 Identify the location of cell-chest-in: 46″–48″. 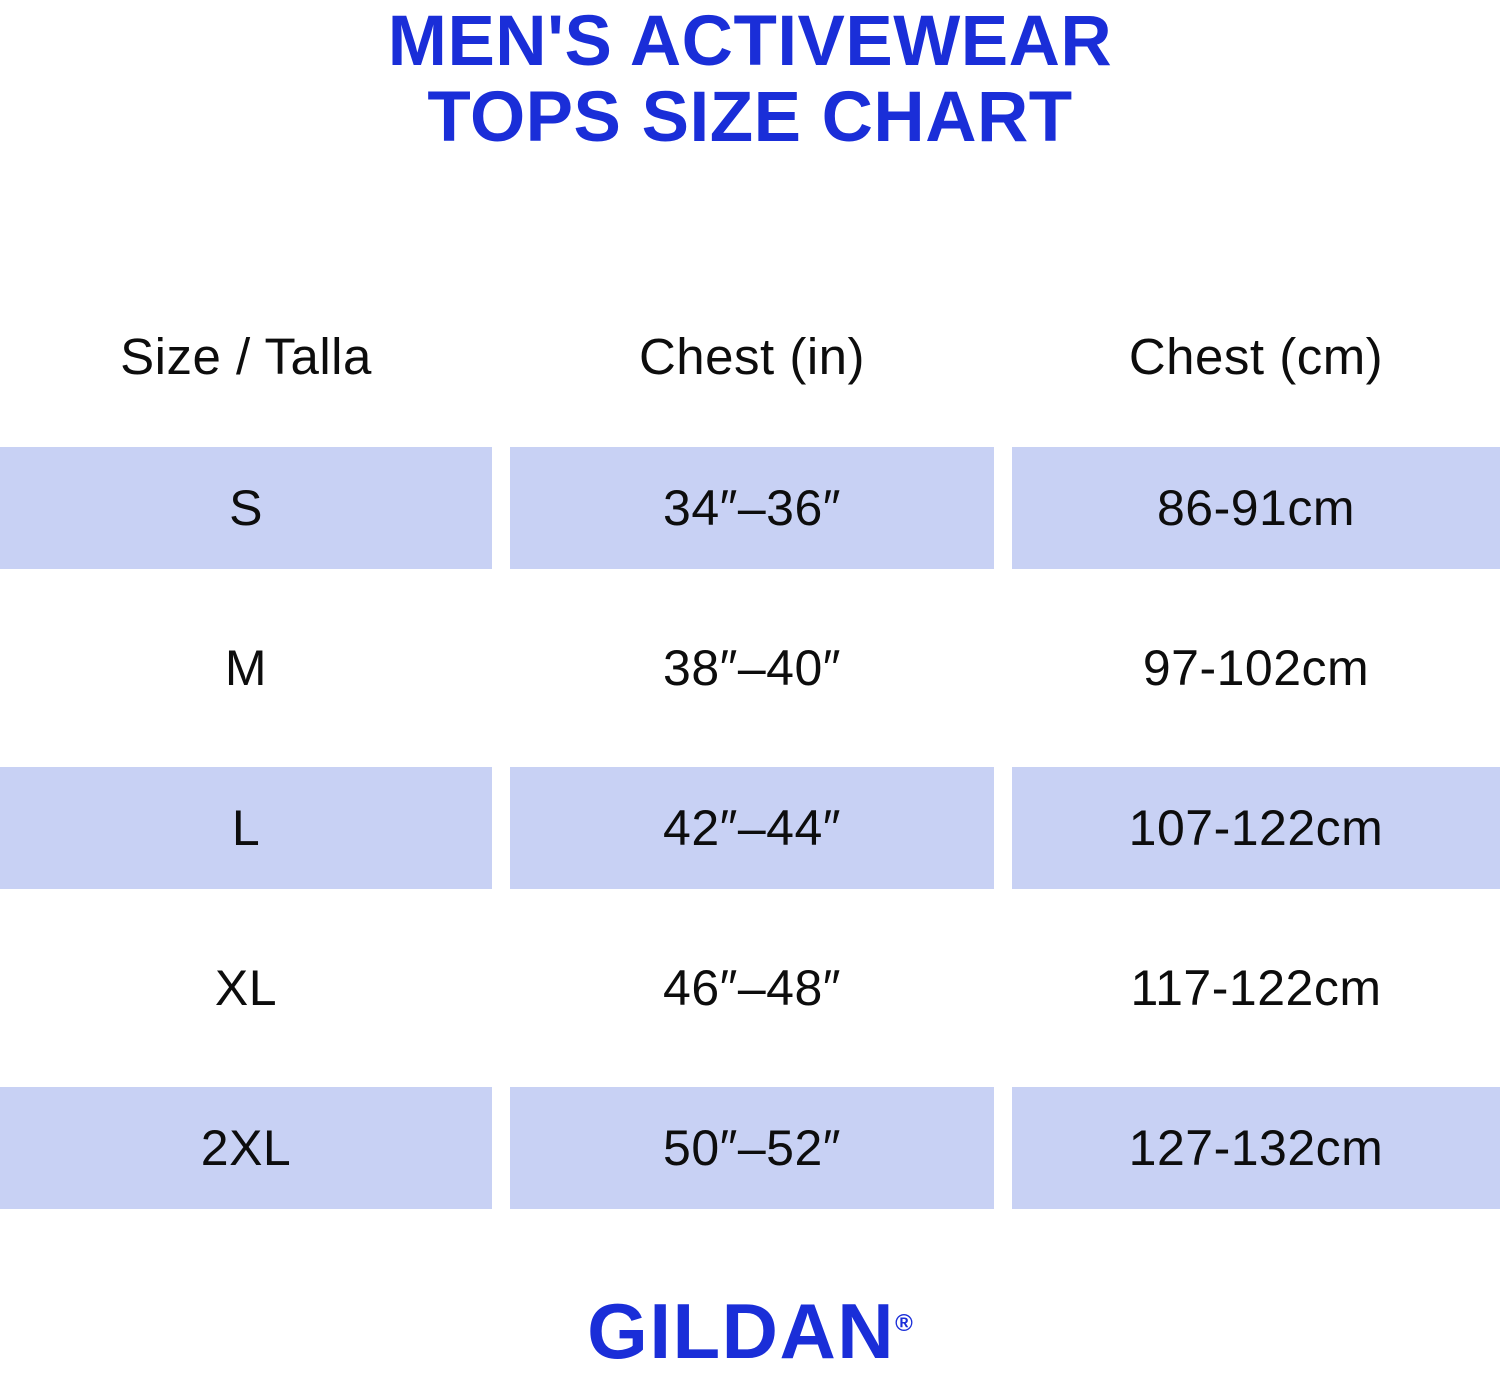
(752, 988).